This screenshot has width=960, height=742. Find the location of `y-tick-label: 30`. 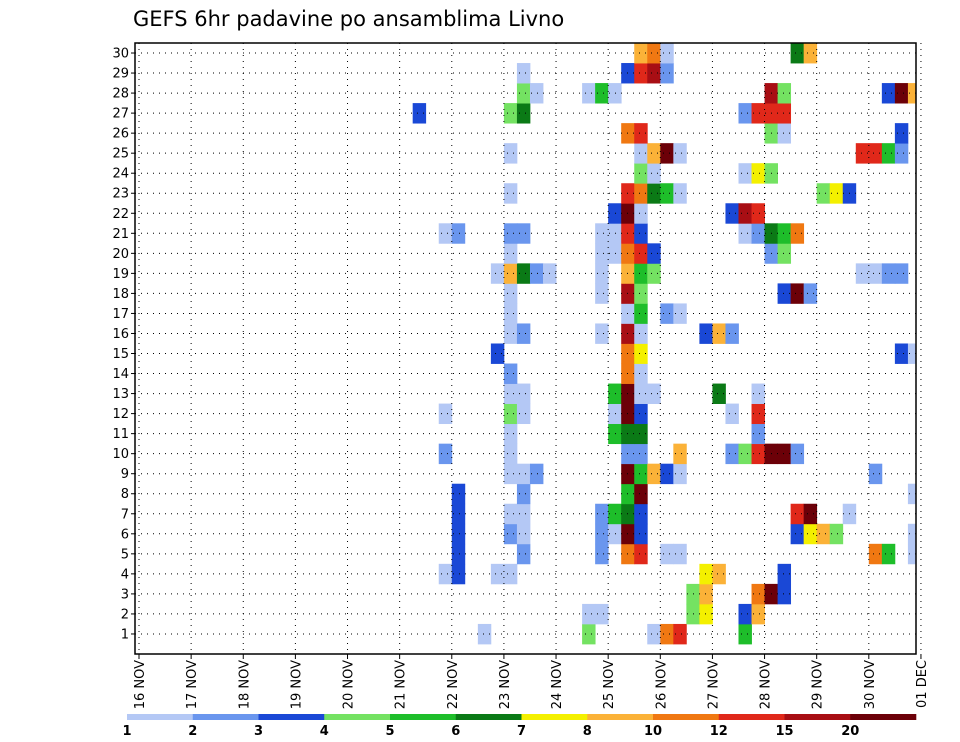

y-tick-label: 30 is located at coordinates (120, 54).